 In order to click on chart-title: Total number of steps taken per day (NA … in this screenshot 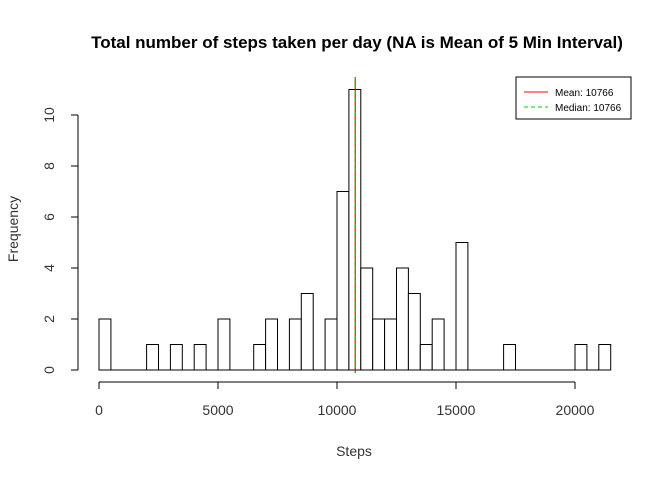, I will do `click(357, 42)`.